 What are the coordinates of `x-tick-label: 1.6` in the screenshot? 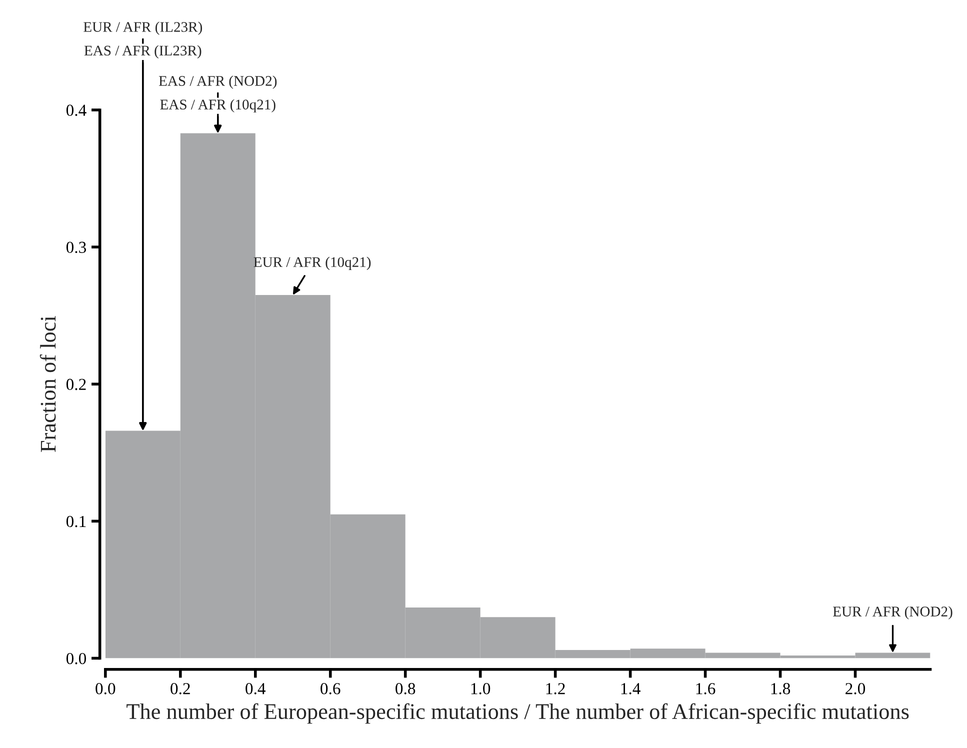 It's located at (706, 688).